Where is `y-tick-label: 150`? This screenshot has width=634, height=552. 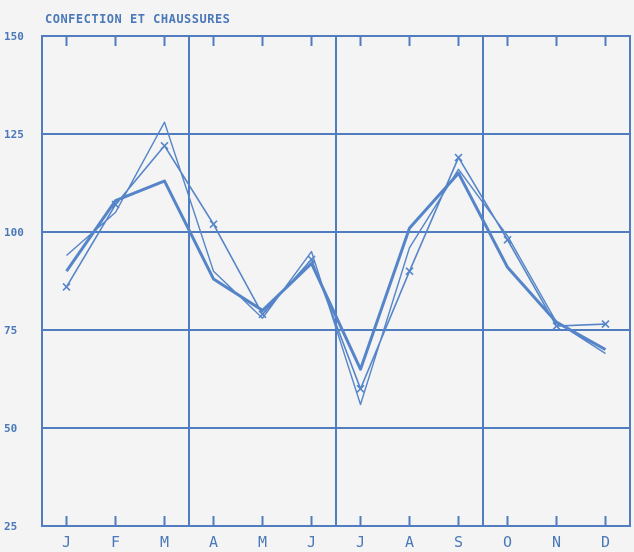 y-tick-label: 150 is located at coordinates (14, 36).